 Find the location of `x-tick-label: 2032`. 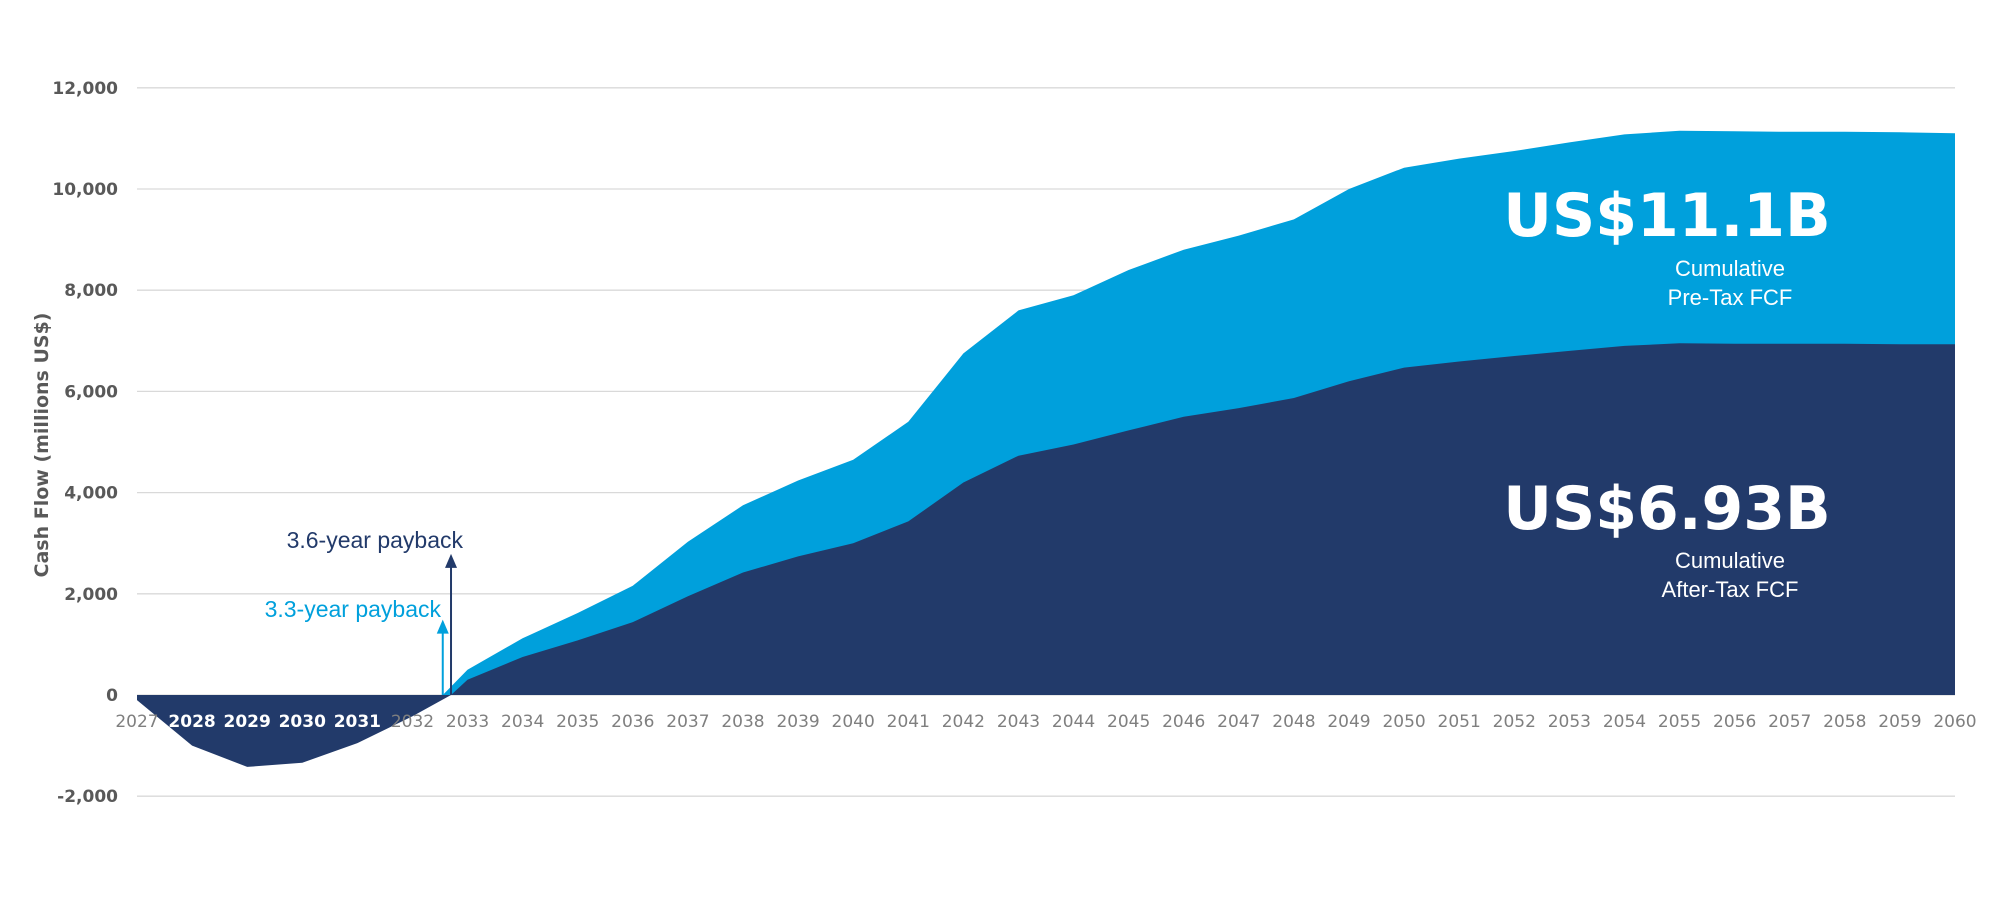

x-tick-label: 2032 is located at coordinates (412, 722).